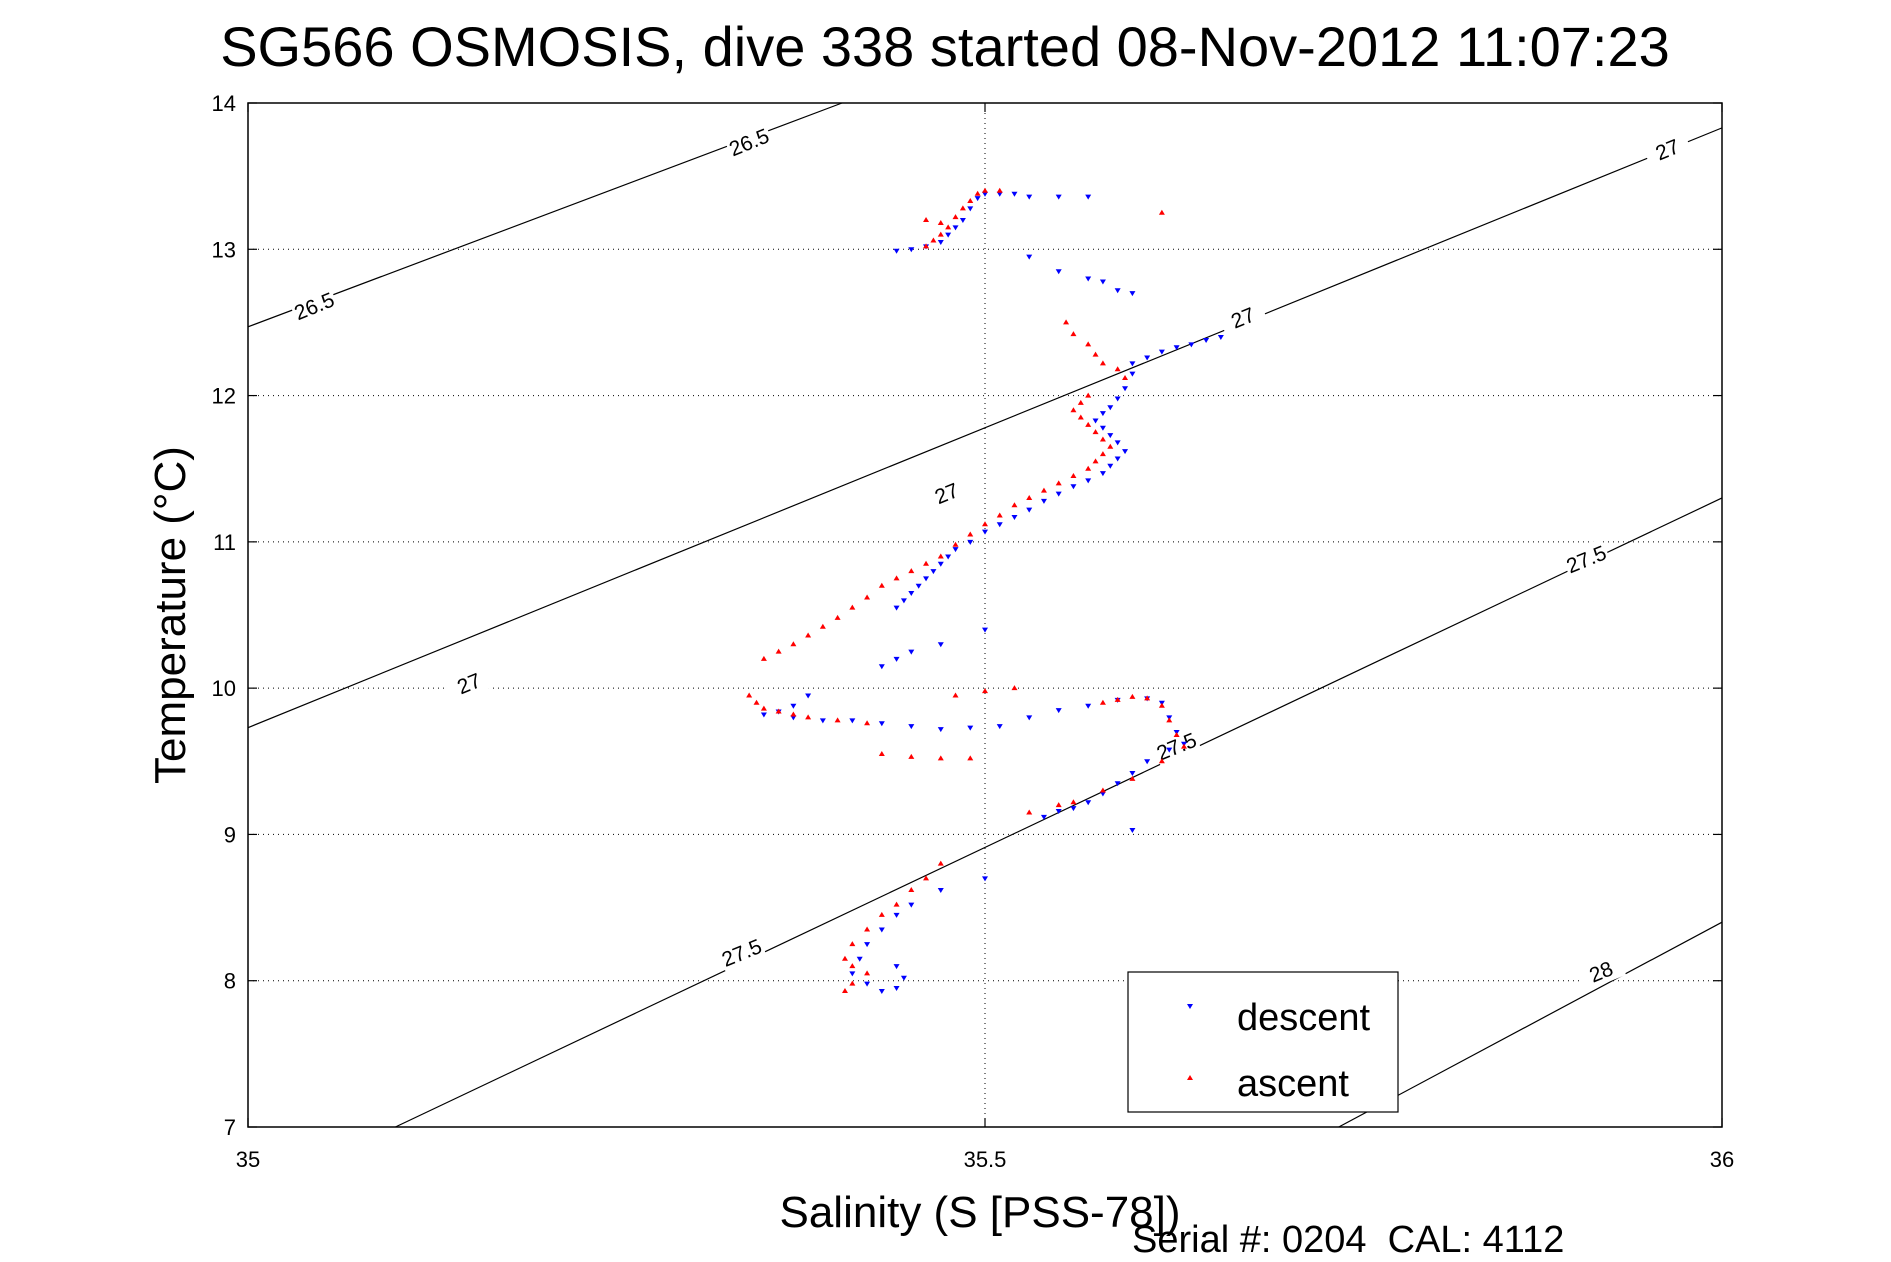  I want to click on y-tick-label: 7, so click(230, 1127).